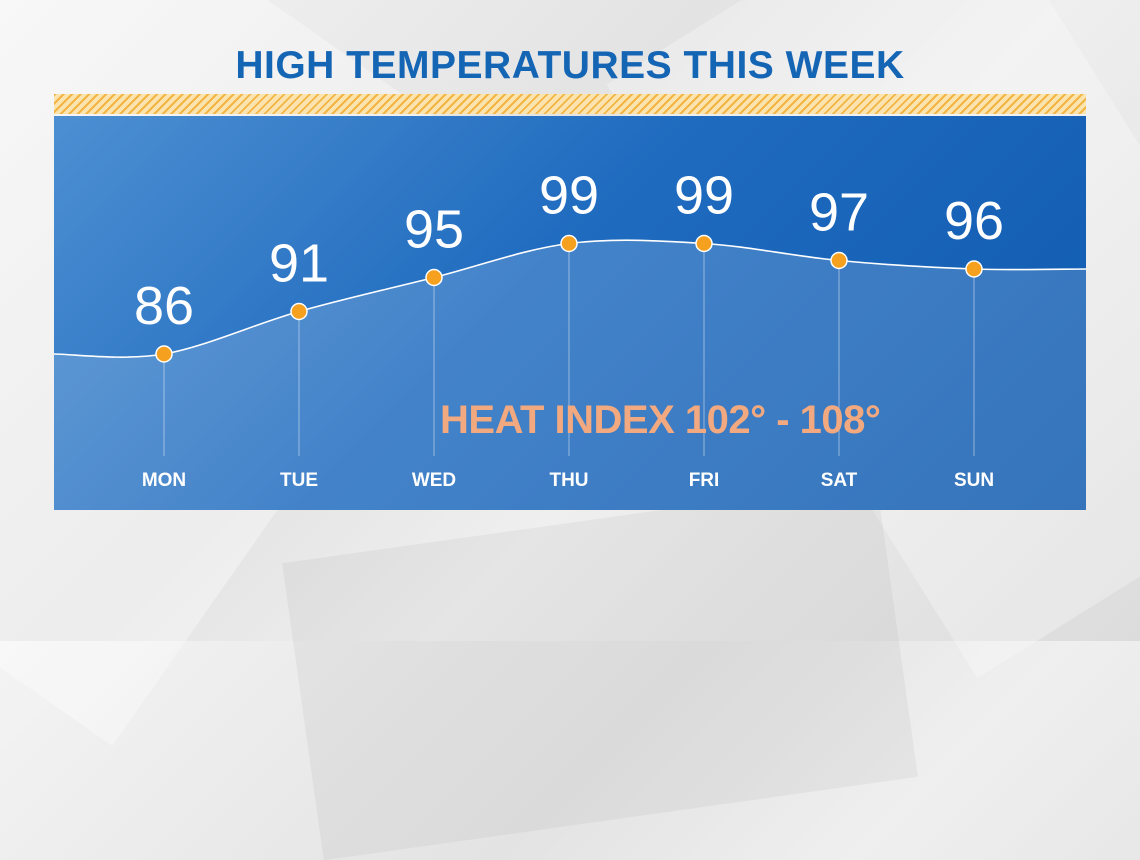  What do you see at coordinates (299, 264) in the screenshot?
I see `data-label: 91` at bounding box center [299, 264].